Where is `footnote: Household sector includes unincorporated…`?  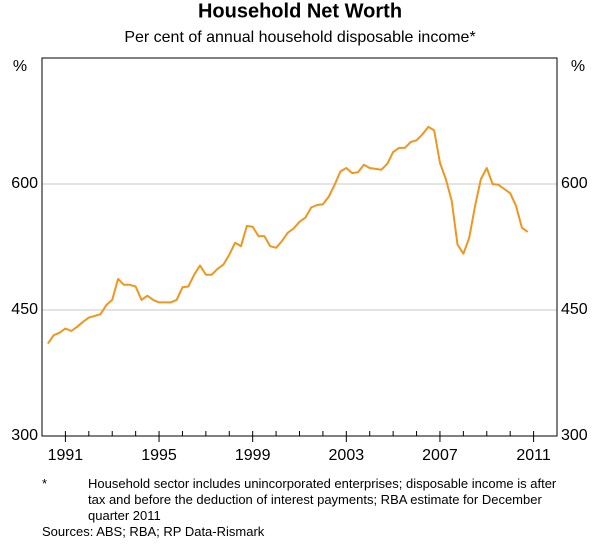 footnote: Household sector includes unincorporated… is located at coordinates (322, 499).